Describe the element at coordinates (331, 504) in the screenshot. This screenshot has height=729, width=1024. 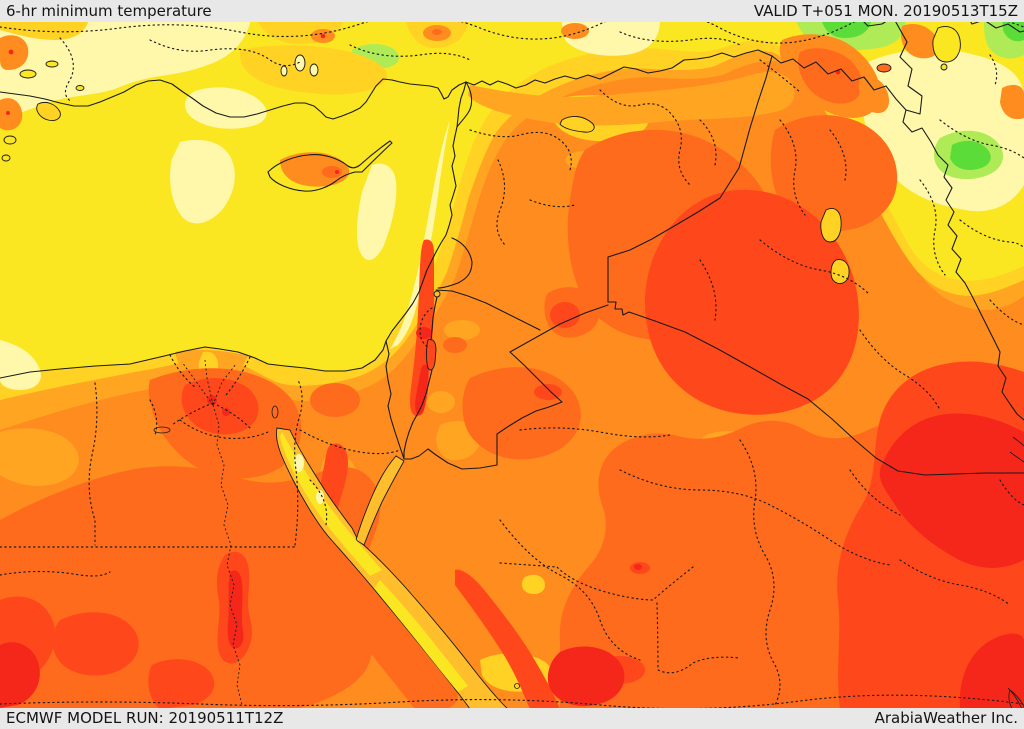
I see `gulf-of-suez-warm-core` at that location.